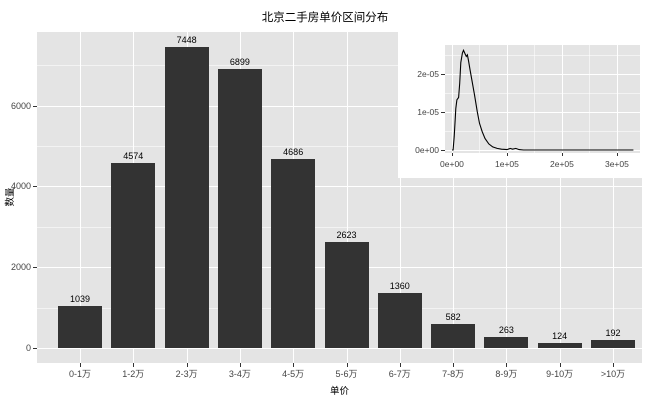  Describe the element at coordinates (427, 149) in the screenshot. I see `inset-y-tick-label: 0e+00` at that location.